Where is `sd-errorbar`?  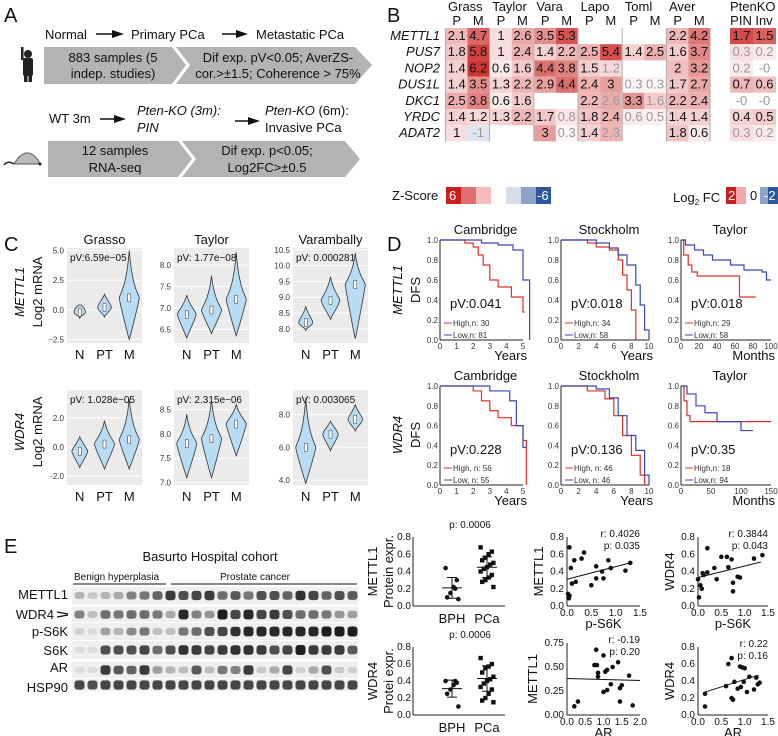 sd-errorbar is located at coordinates (452, 688).